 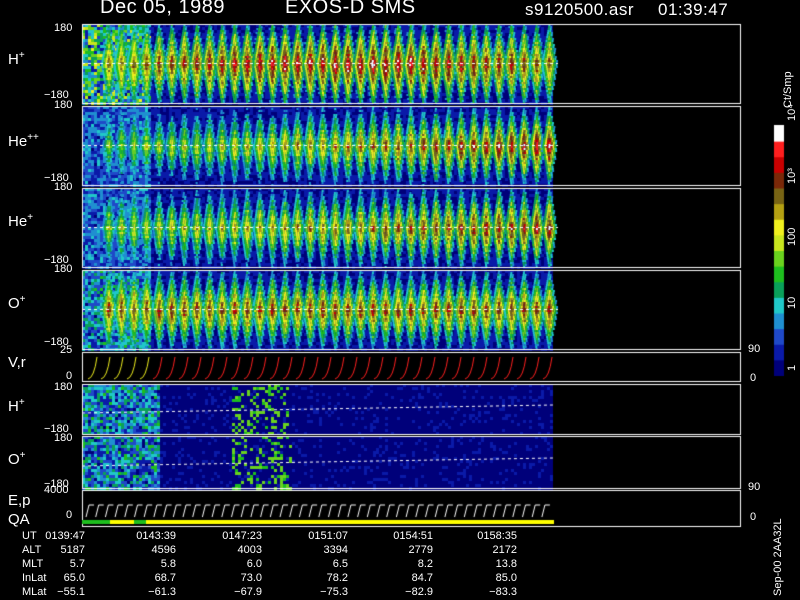 I want to click on footer-cell: −55.1, so click(x=71, y=592).